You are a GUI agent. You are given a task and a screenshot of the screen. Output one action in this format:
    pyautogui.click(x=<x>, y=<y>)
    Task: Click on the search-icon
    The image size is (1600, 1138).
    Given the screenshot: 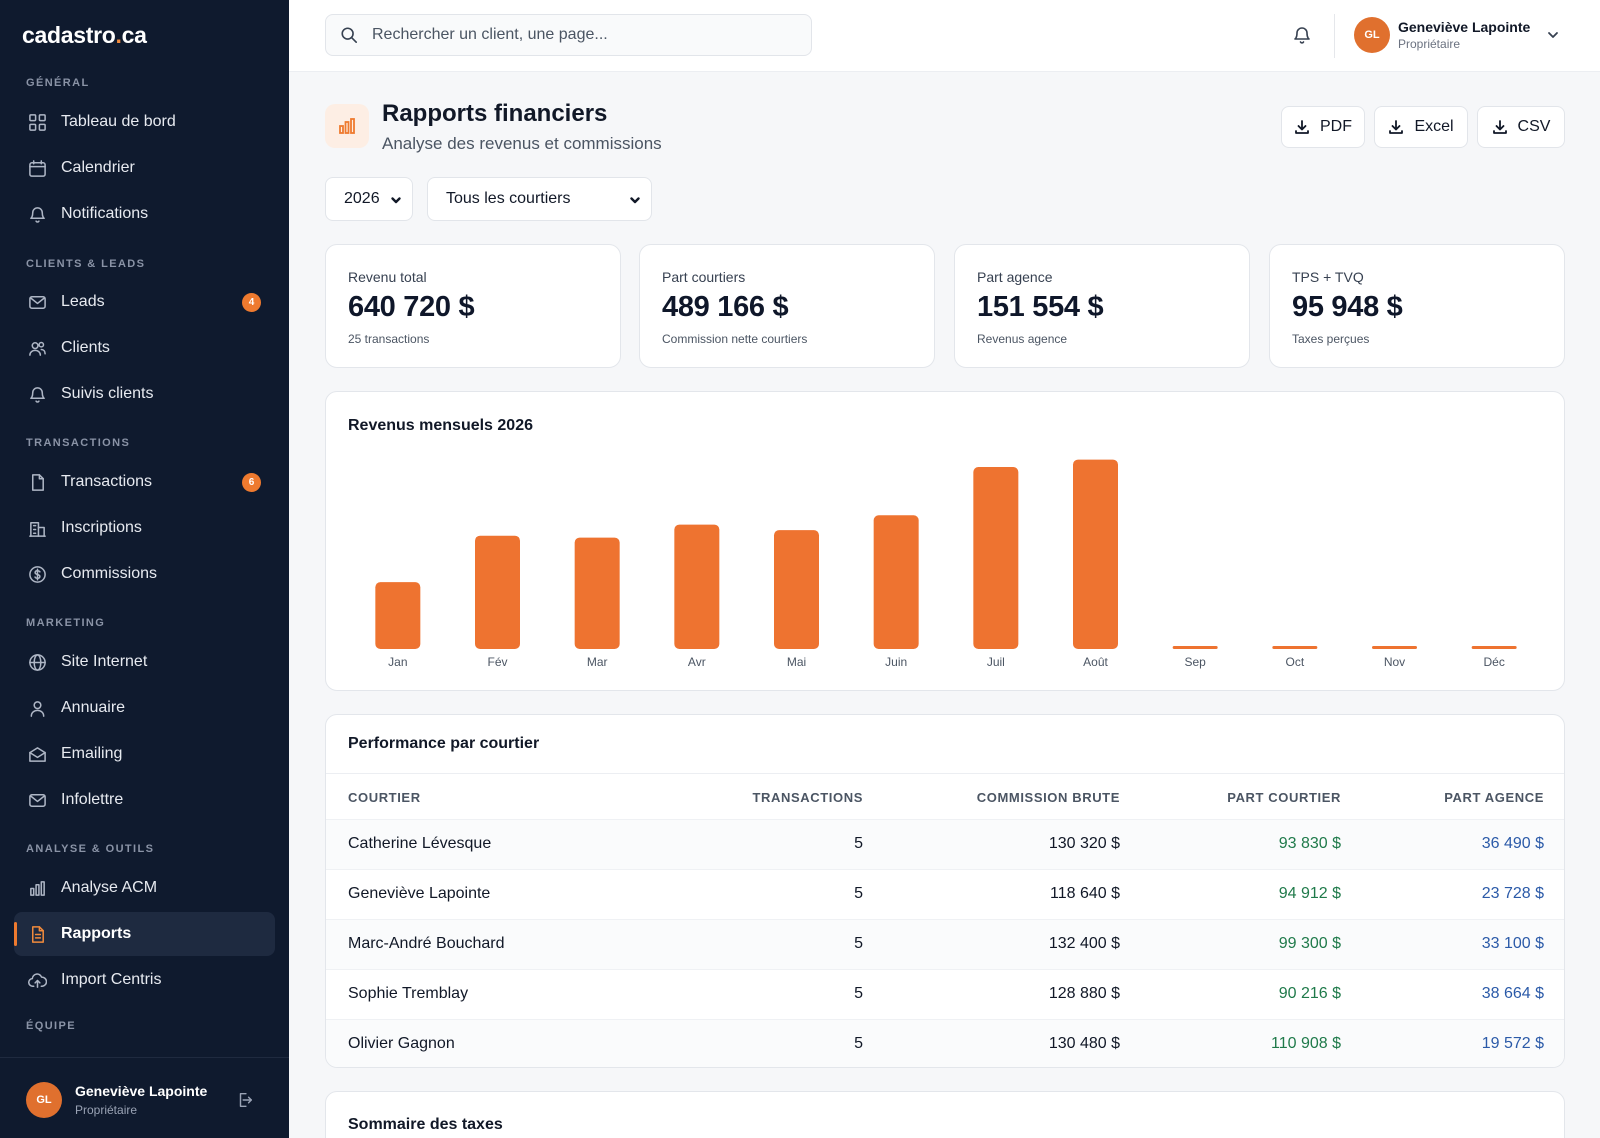 What is the action you would take?
    pyautogui.click(x=349, y=35)
    